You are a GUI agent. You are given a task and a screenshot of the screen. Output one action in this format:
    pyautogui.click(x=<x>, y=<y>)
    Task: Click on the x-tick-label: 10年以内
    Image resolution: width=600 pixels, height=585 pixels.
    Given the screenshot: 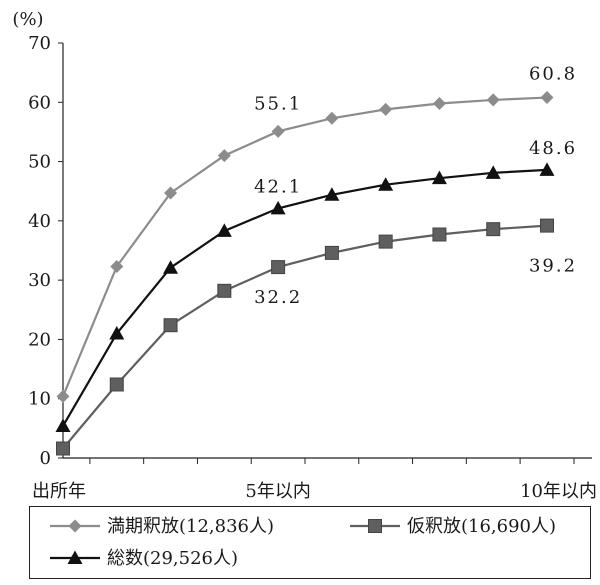 What is the action you would take?
    pyautogui.click(x=558, y=491)
    